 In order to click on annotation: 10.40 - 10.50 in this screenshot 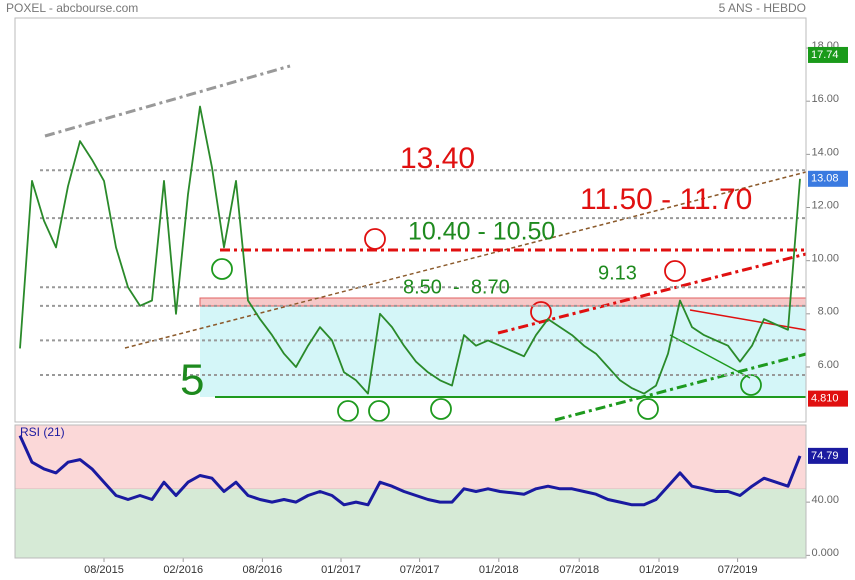, I will do `click(481, 232)`.